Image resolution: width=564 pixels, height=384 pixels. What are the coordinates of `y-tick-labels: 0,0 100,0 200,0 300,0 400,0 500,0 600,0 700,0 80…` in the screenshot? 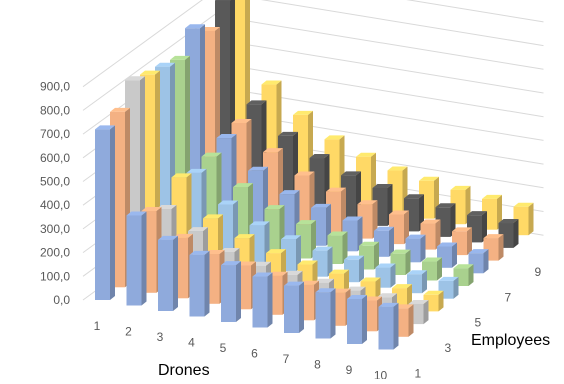 It's located at (55, 193).